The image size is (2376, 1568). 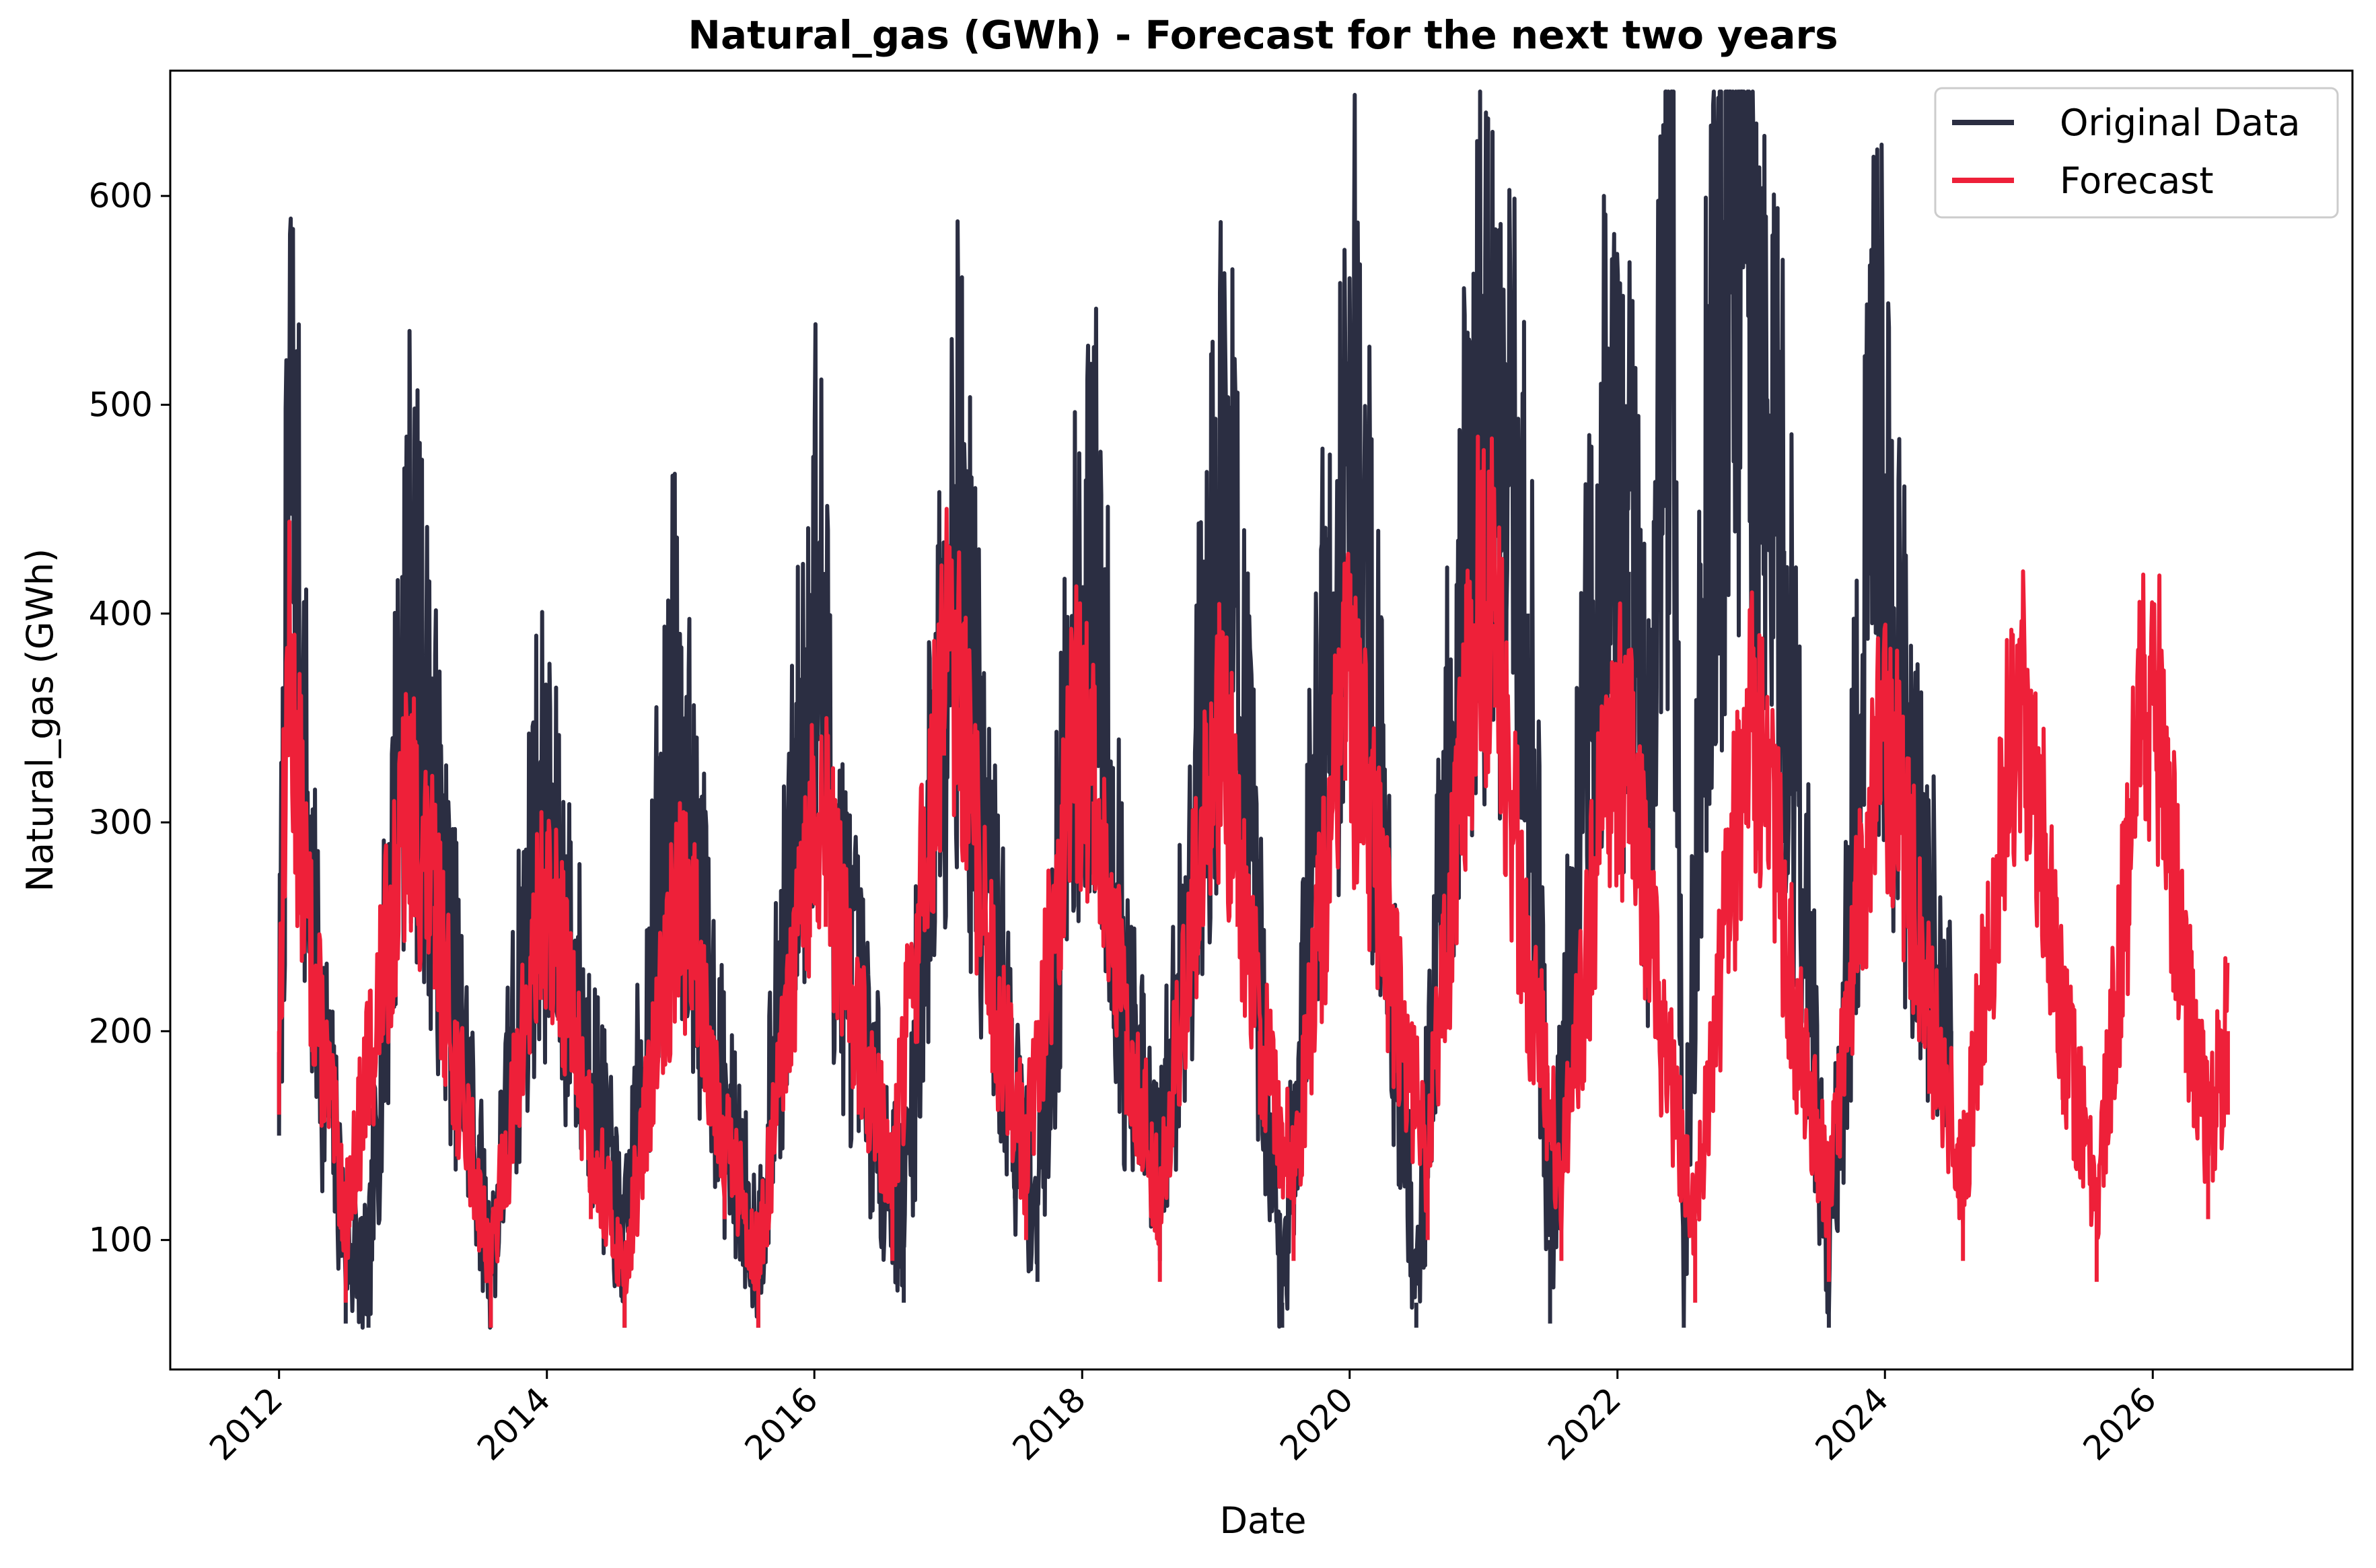 I want to click on x-axis-label: Date, so click(x=1262, y=1520).